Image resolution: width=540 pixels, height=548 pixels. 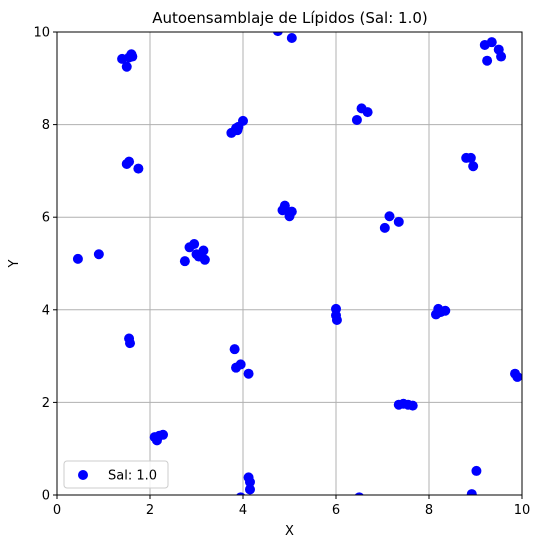 I want to click on x-tick-label: 8, so click(x=429, y=510).